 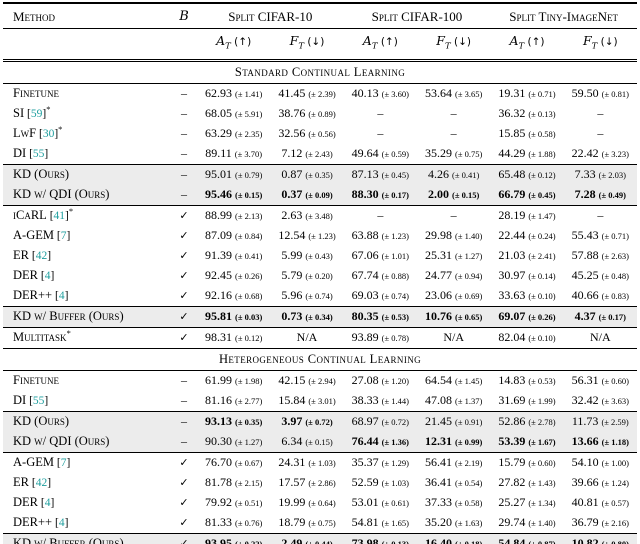 I want to click on metric-cell: 2.49 (± 0.44), so click(x=307, y=538).